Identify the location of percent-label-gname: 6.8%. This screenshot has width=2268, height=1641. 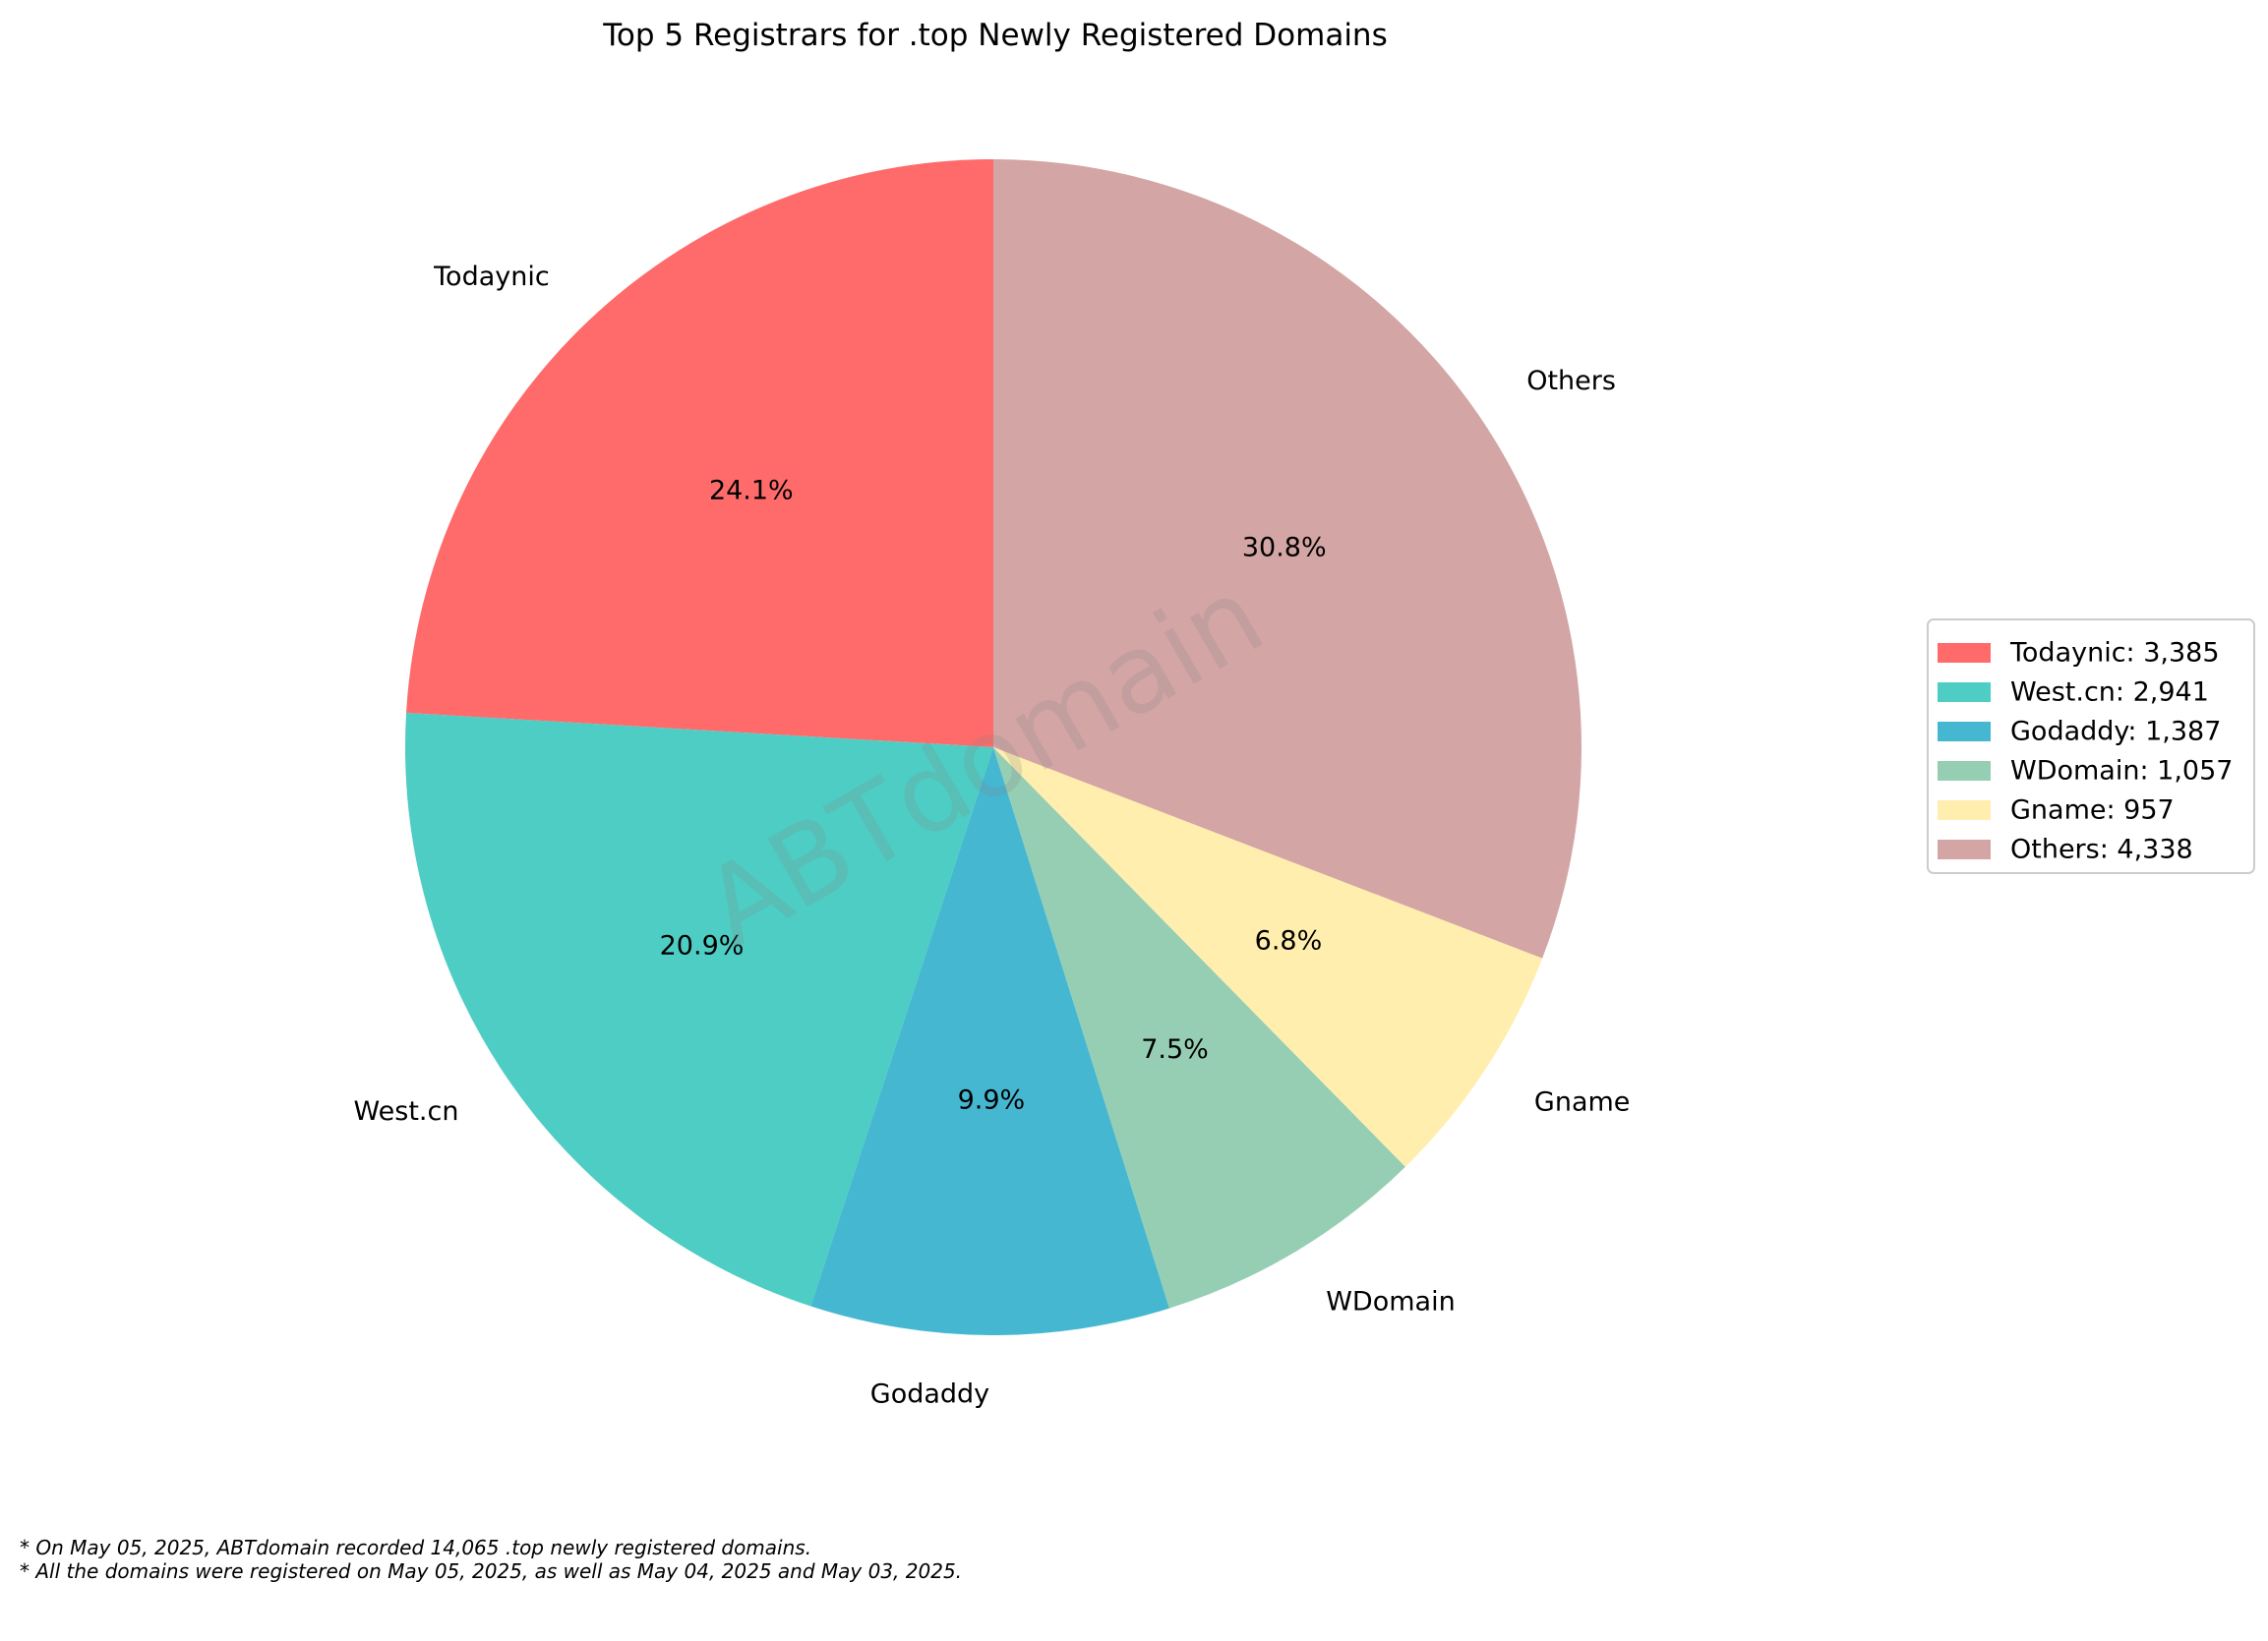
(1289, 940).